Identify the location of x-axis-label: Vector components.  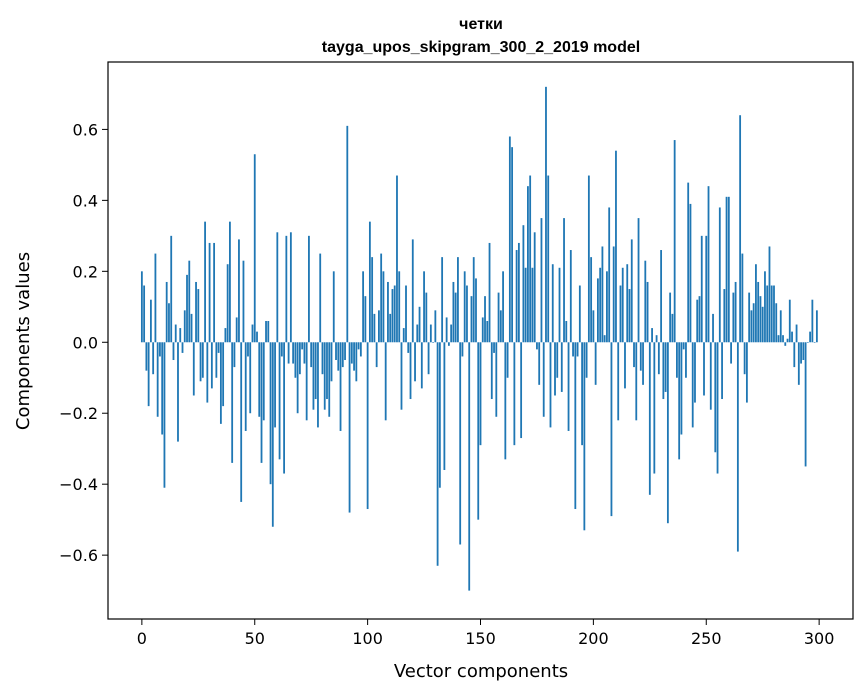
(481, 671).